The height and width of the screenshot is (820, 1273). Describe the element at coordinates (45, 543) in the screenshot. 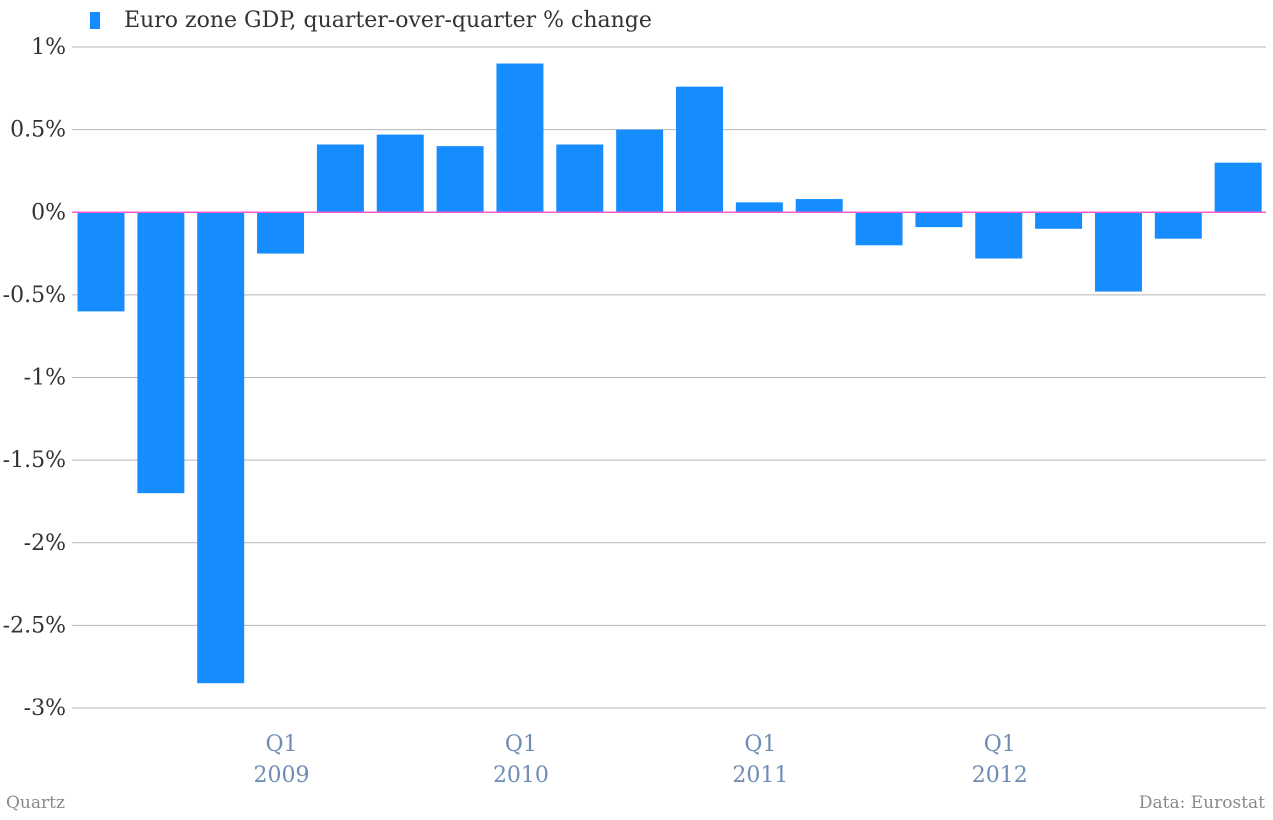

I see `y-tick-label: -2%` at that location.